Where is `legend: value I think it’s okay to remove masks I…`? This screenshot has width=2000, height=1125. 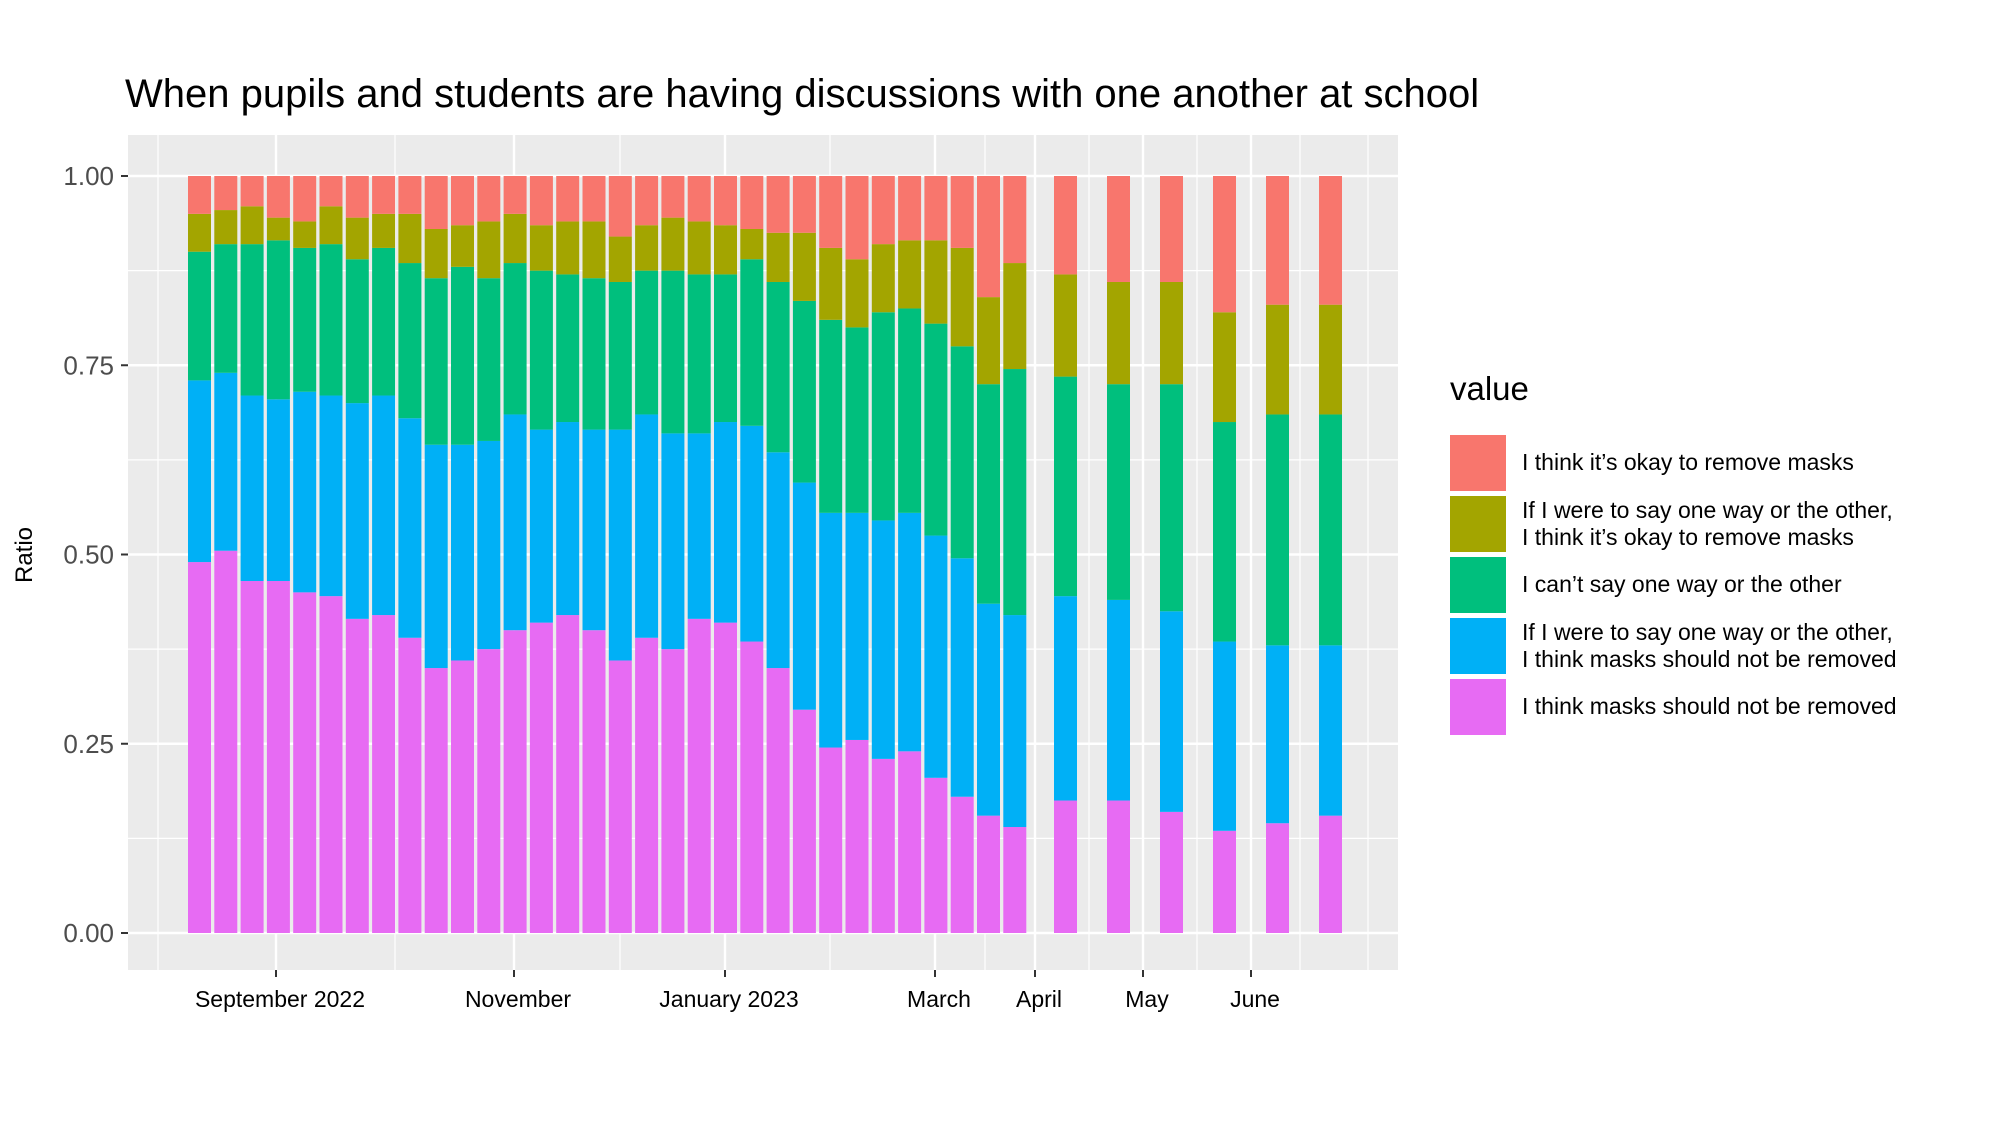 legend: value I think it’s okay to remove masks I… is located at coordinates (1673, 553).